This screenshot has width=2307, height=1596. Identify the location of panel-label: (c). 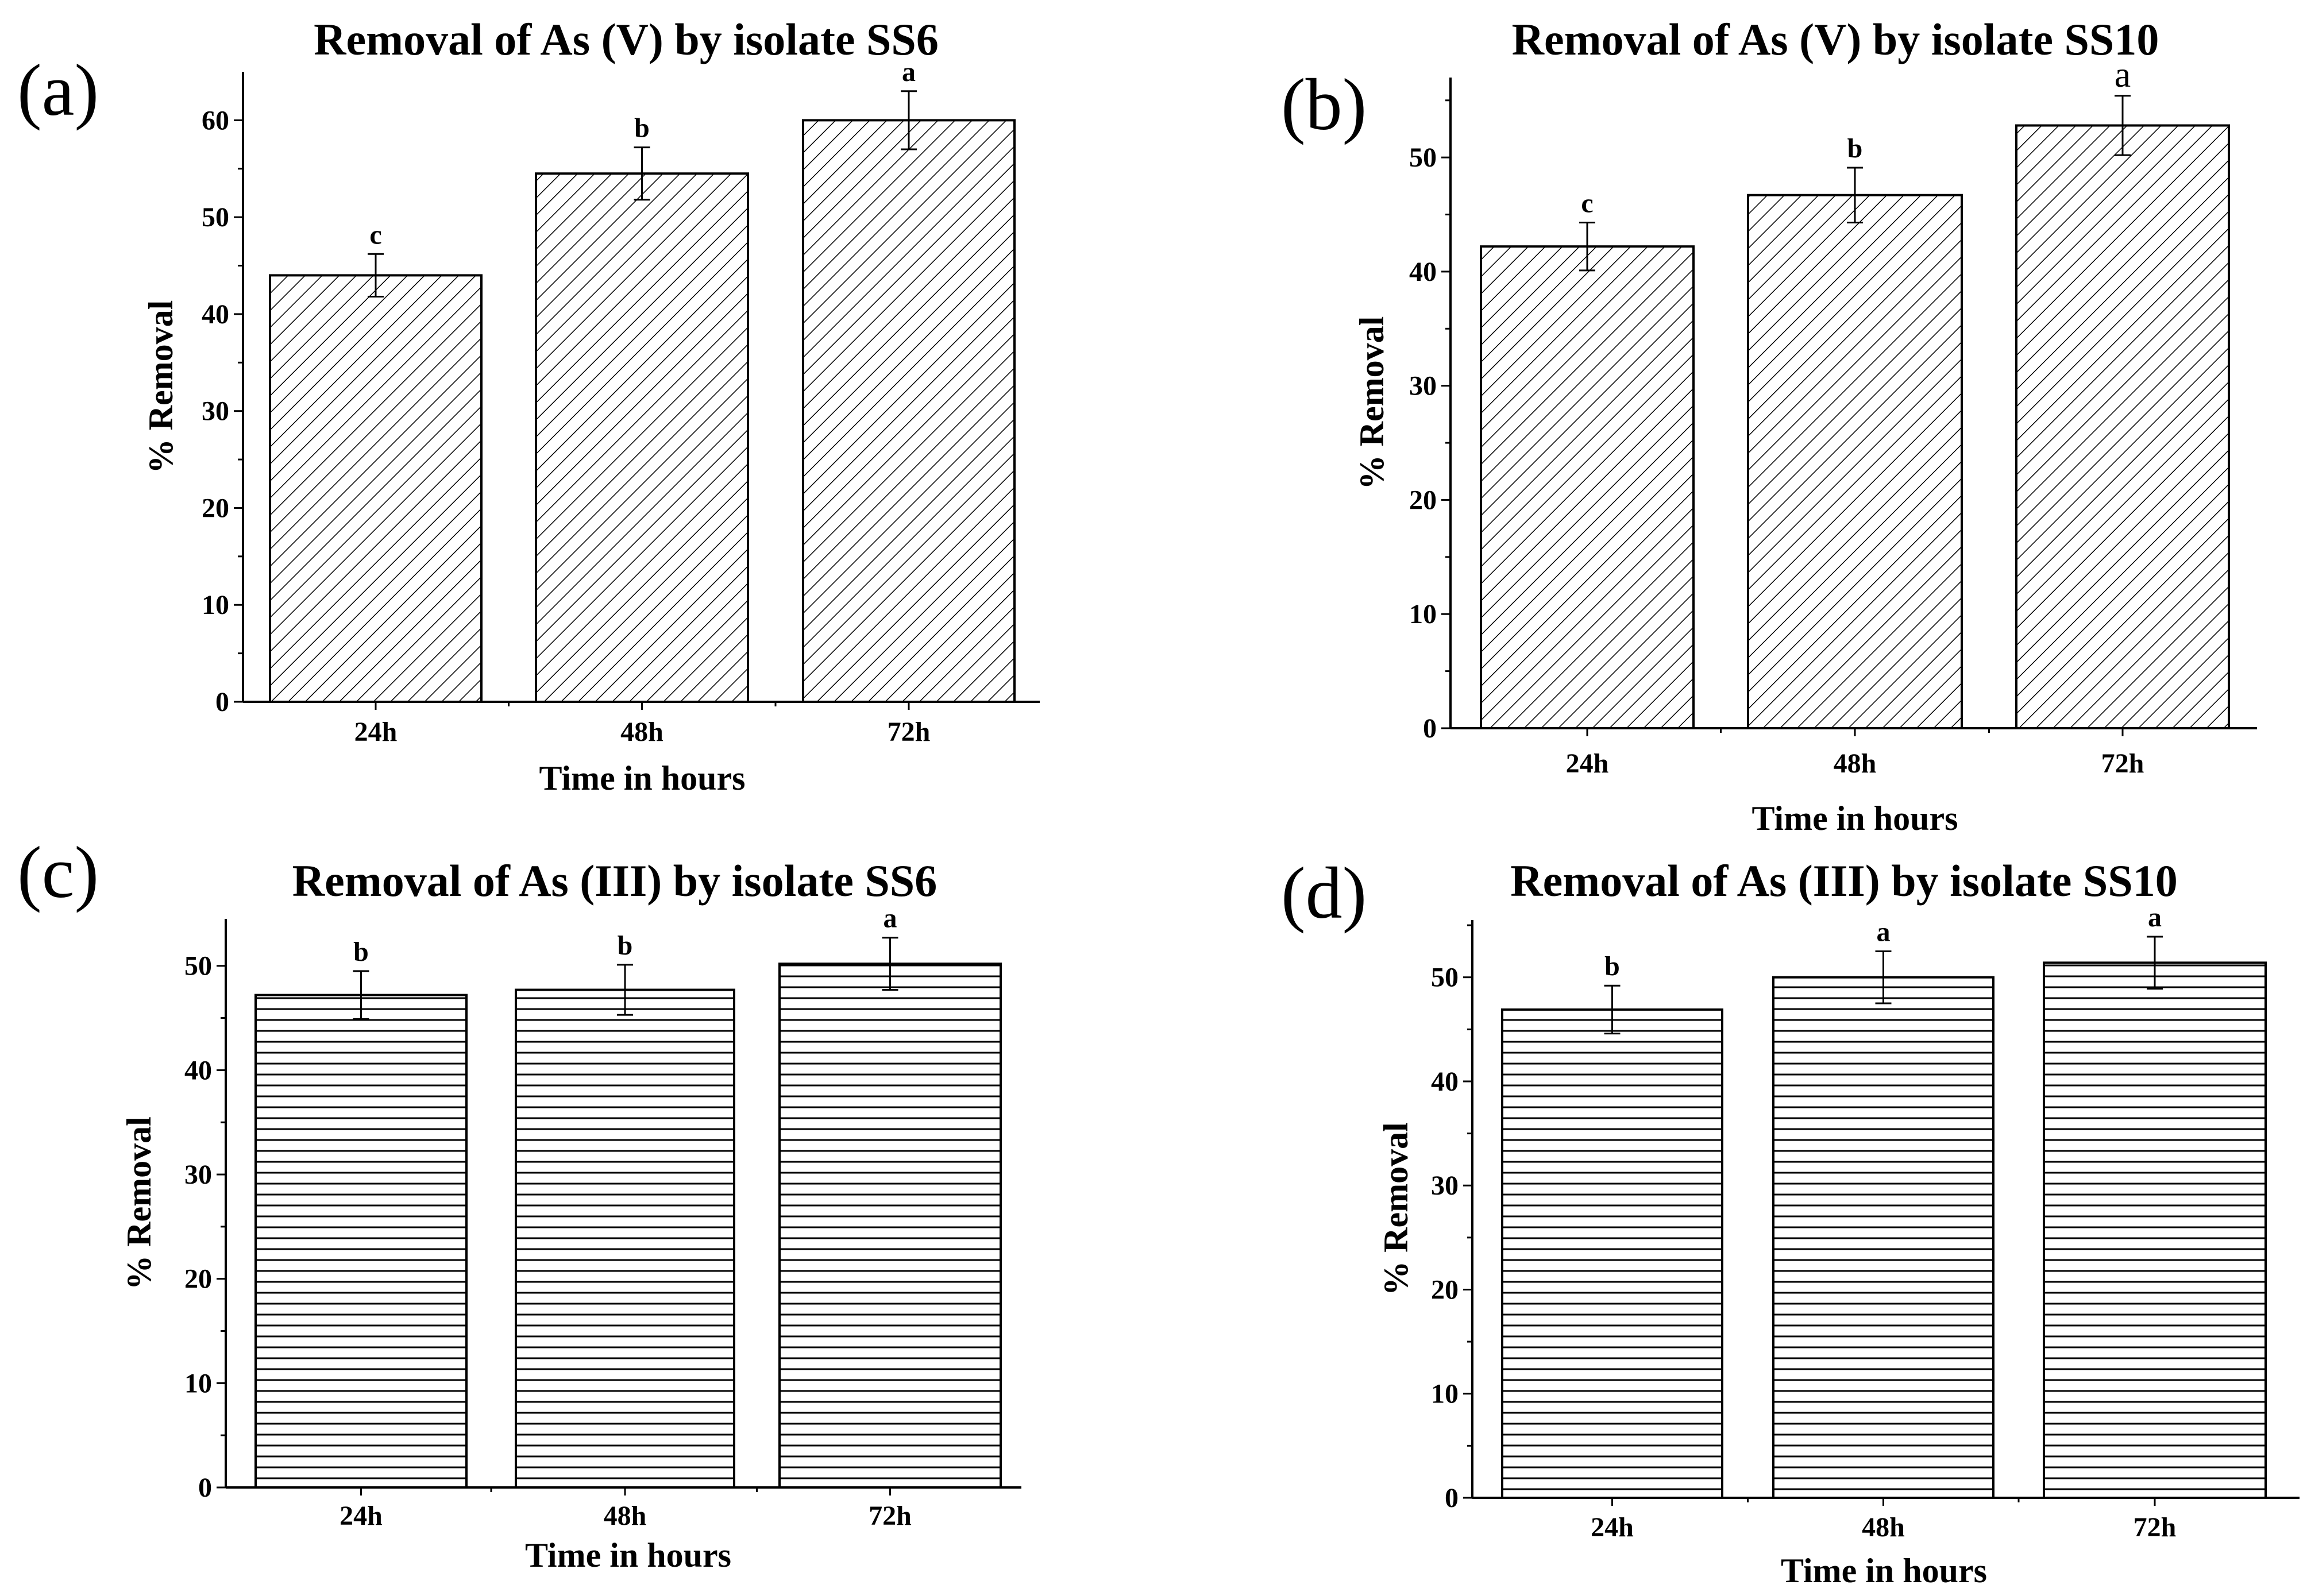
(58, 872).